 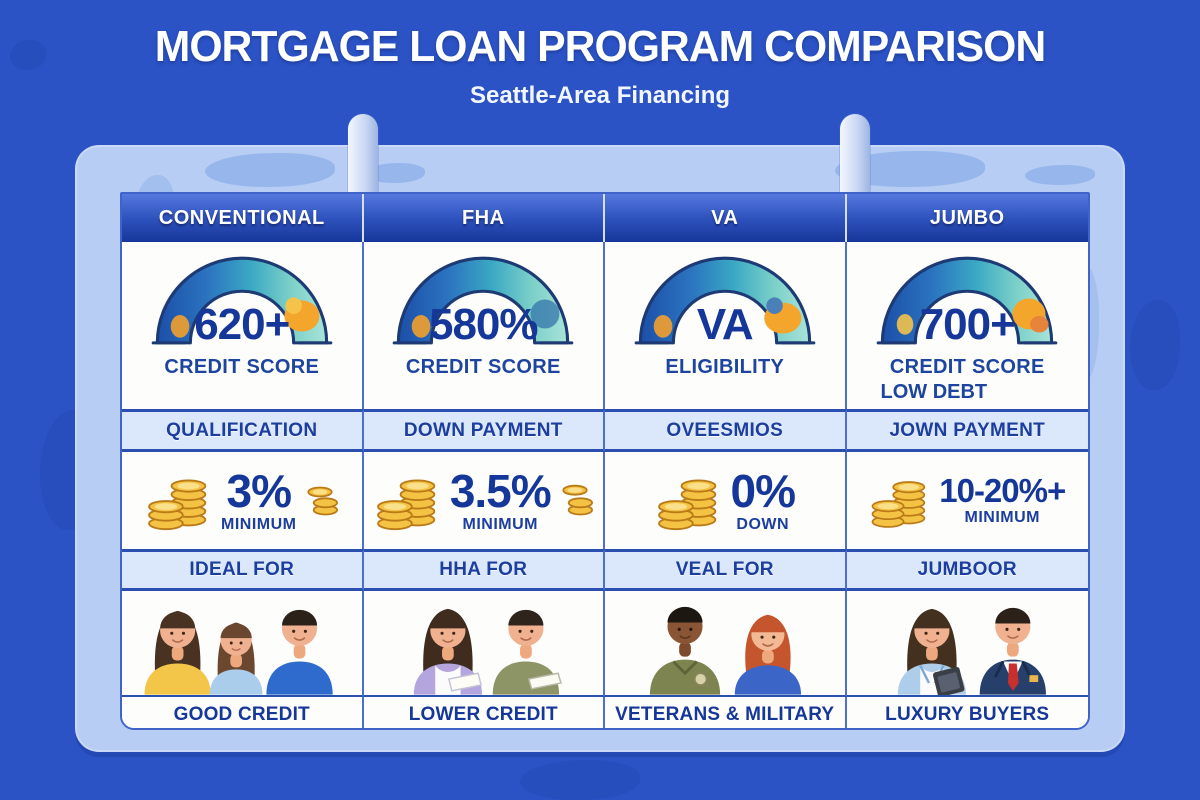 What do you see at coordinates (243, 430) in the screenshot?
I see `section-header: QUALIFICATION` at bounding box center [243, 430].